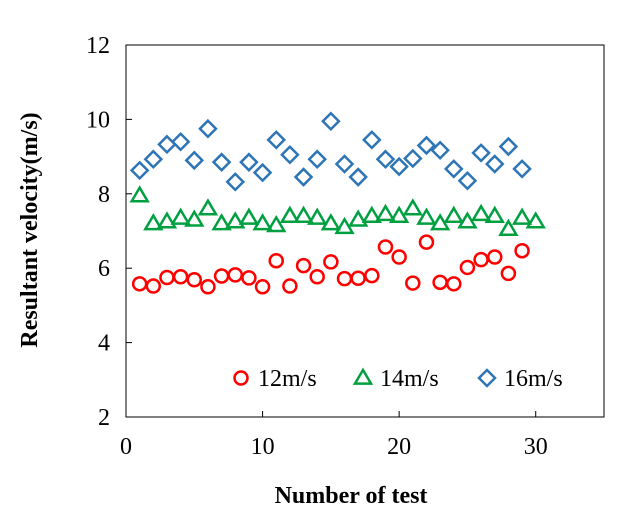  What do you see at coordinates (104, 195) in the screenshot?
I see `y-tick-label: 8` at bounding box center [104, 195].